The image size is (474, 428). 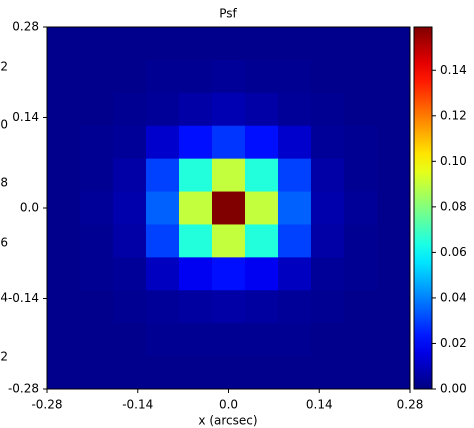 I want to click on clipped-label: 2, so click(x=4, y=67).